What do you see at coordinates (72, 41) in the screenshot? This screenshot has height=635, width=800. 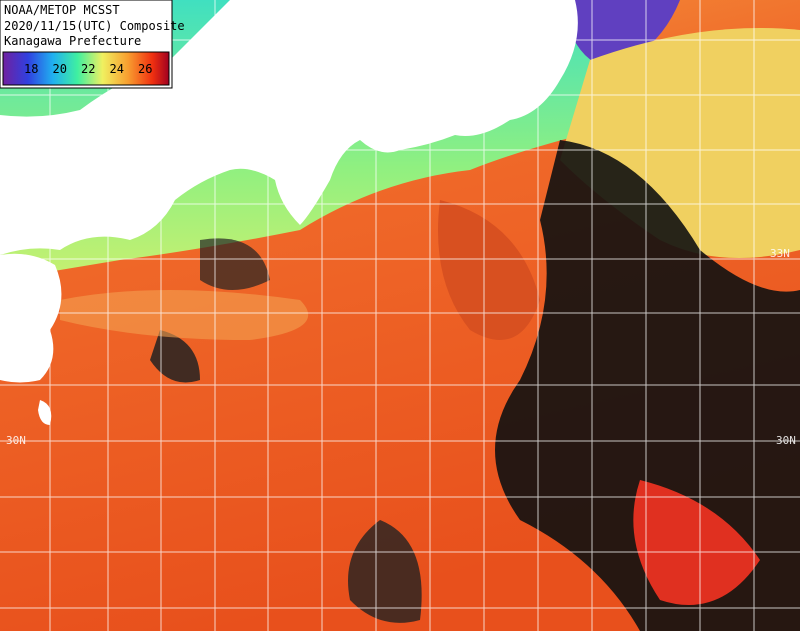 I see `header-line: Kanagawa Prefecture` at bounding box center [72, 41].